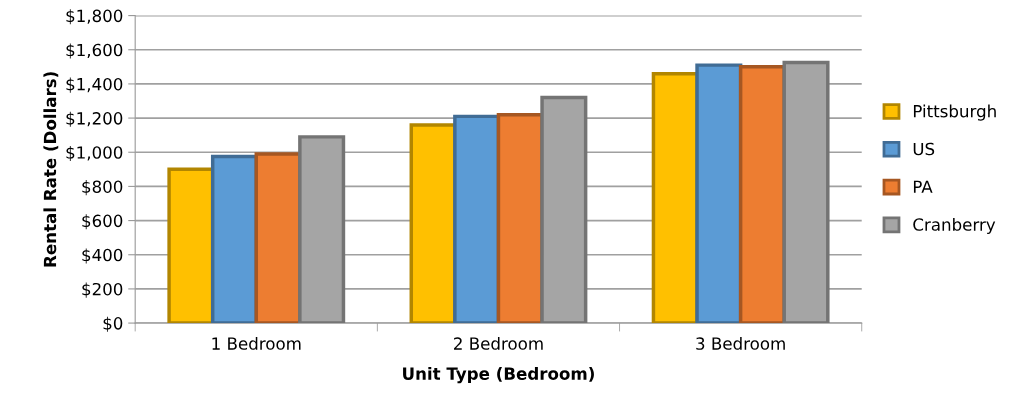  What do you see at coordinates (256, 343) in the screenshot?
I see `x-tick-label: 1 Bedroom` at bounding box center [256, 343].